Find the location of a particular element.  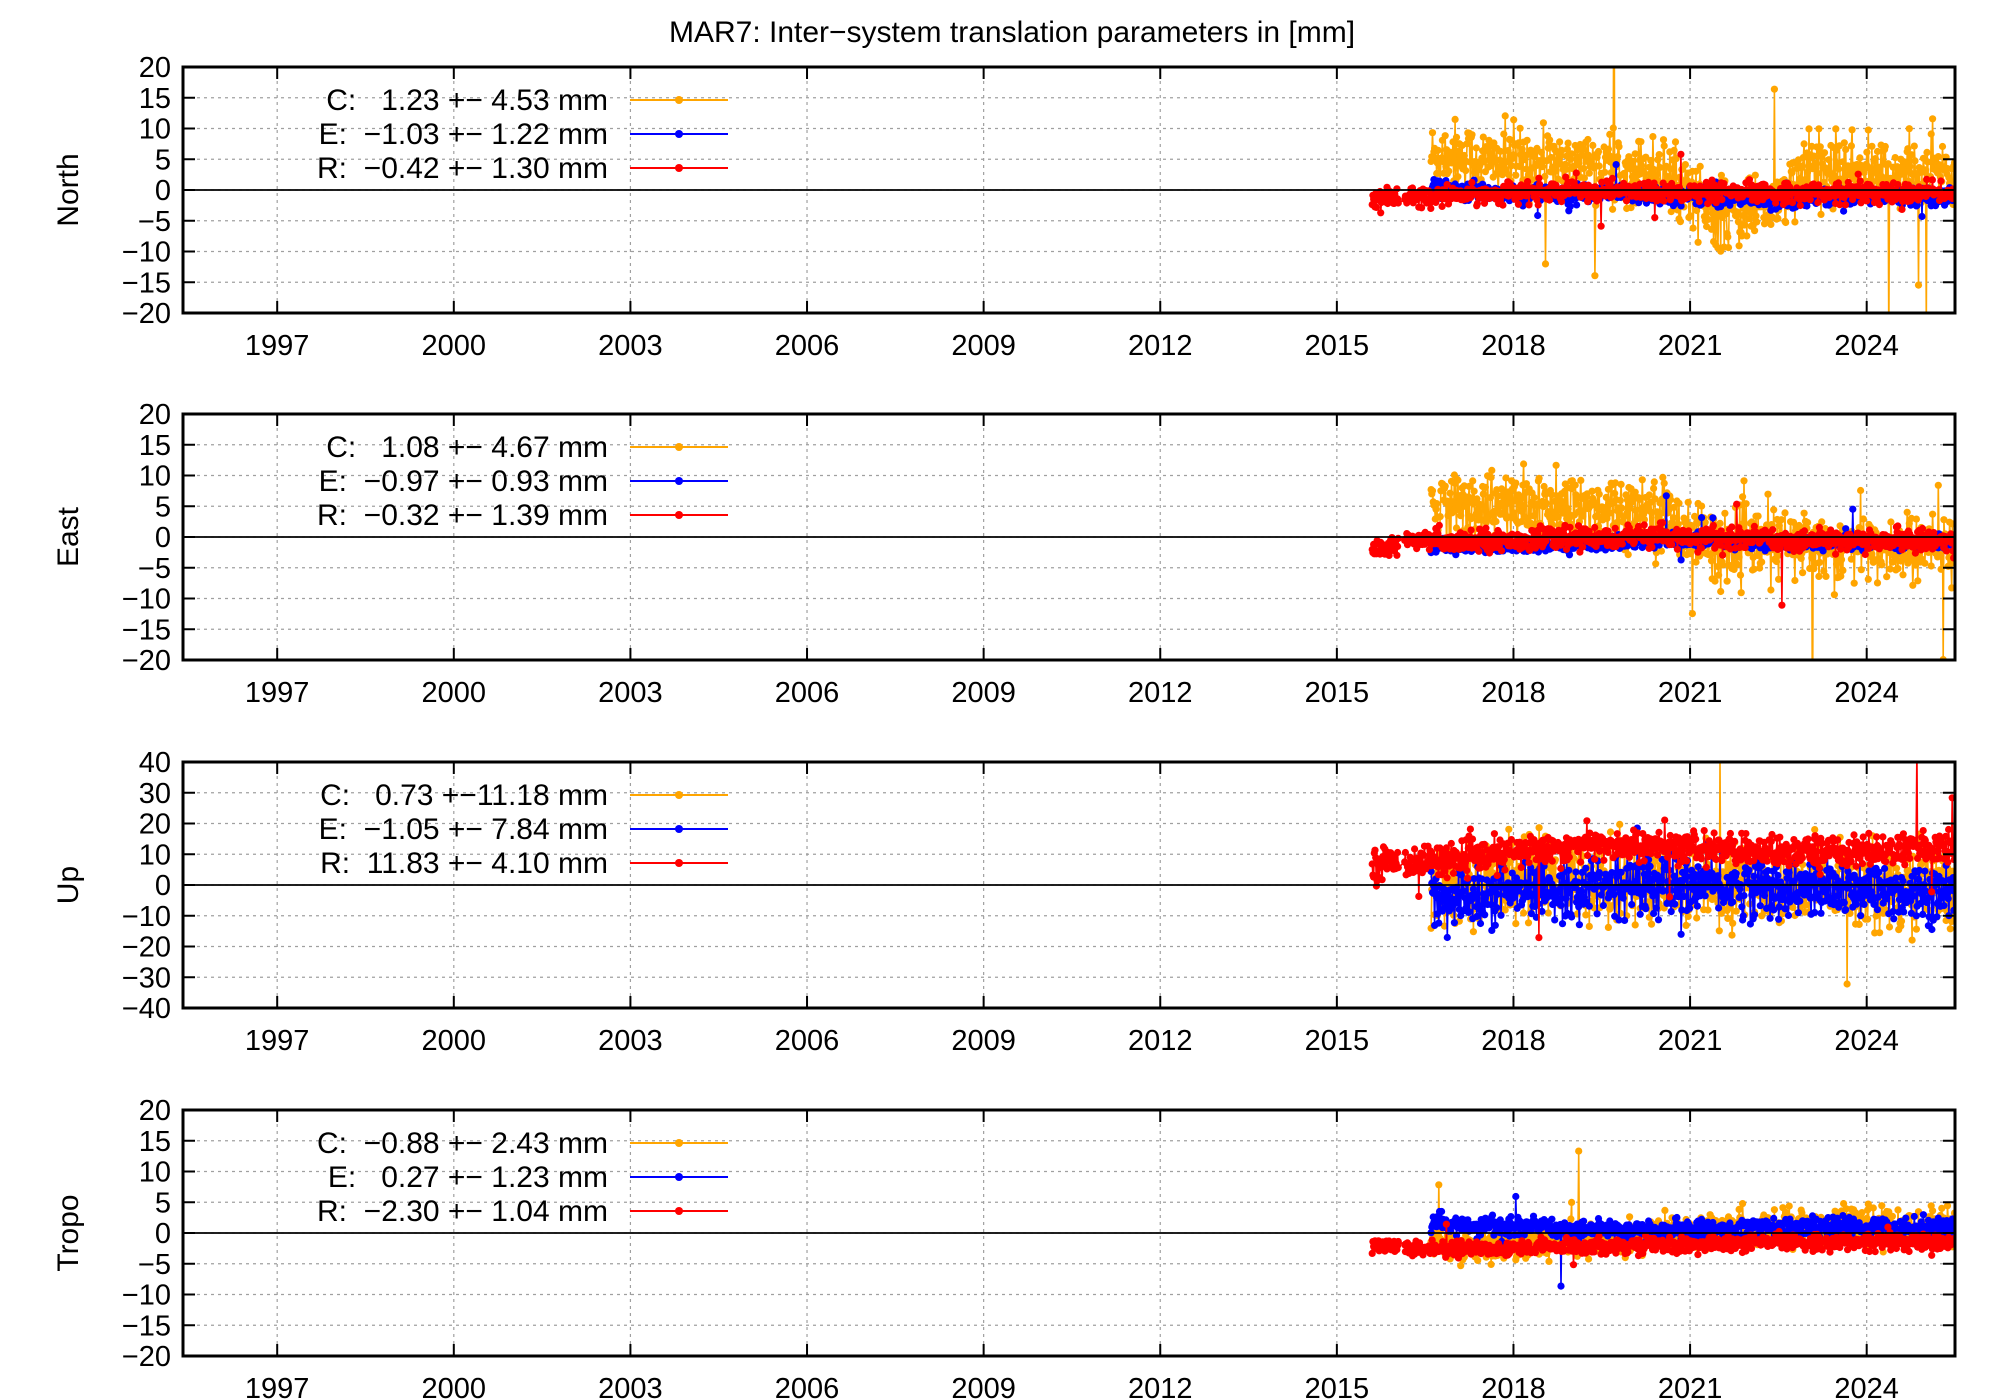

y-tick-label: 5 is located at coordinates (163, 507).